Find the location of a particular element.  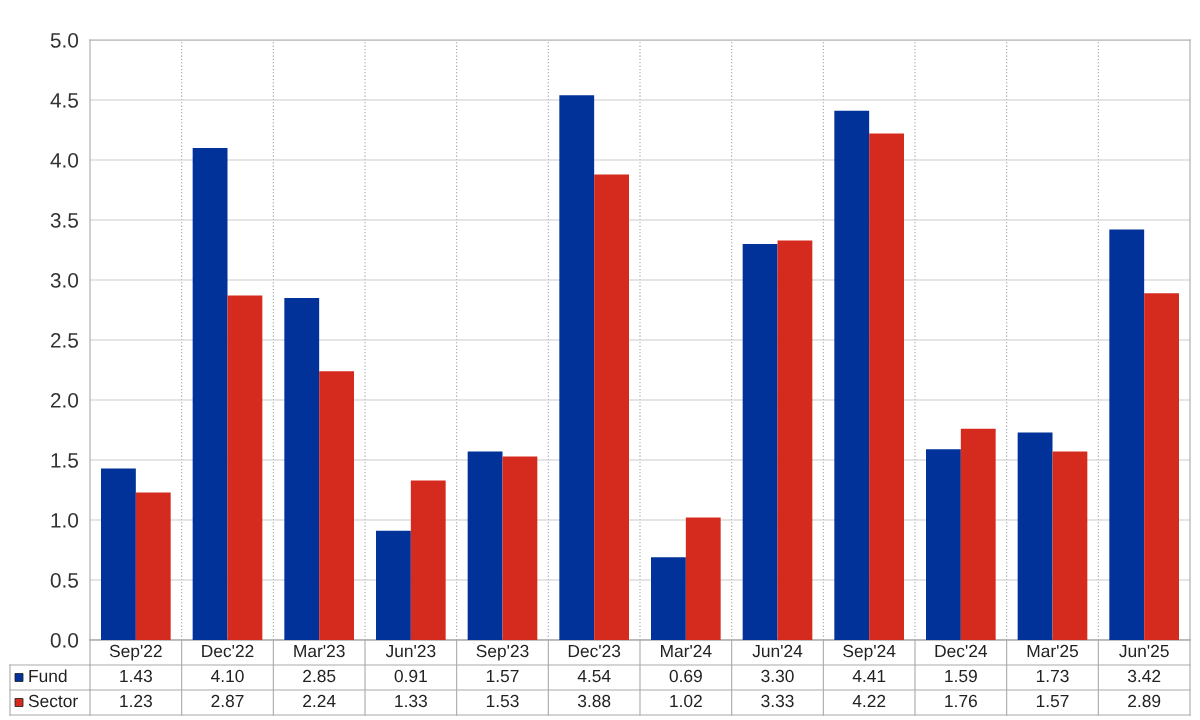

legend-label: Fund is located at coordinates (48, 676).